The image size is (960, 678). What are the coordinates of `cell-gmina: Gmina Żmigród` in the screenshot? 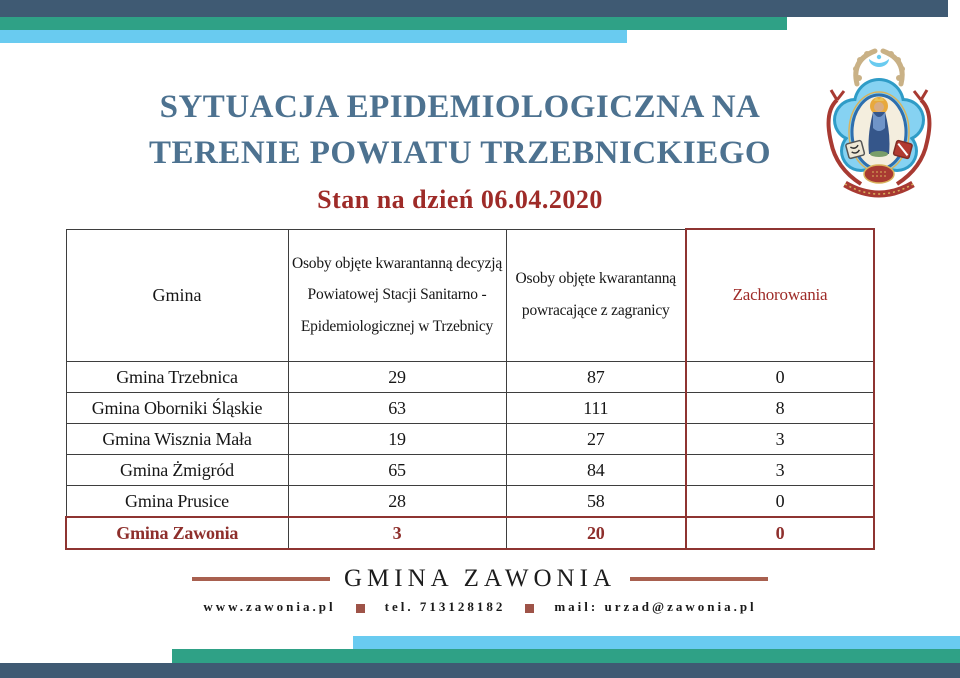 It's located at (177, 470).